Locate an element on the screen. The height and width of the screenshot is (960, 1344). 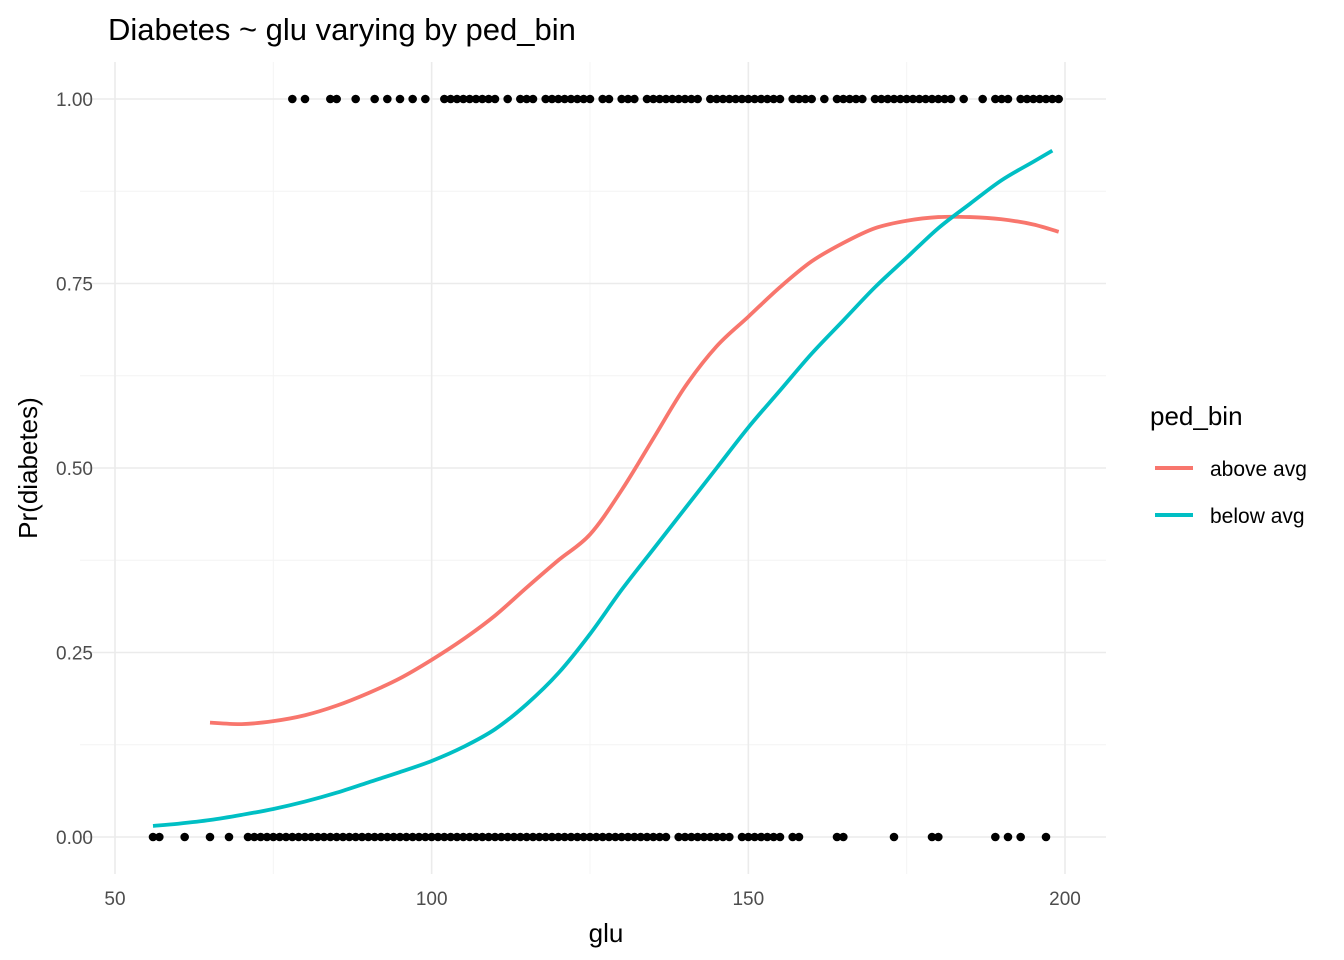
legend: ped_bin above avg below avg is located at coordinates (1228, 464).